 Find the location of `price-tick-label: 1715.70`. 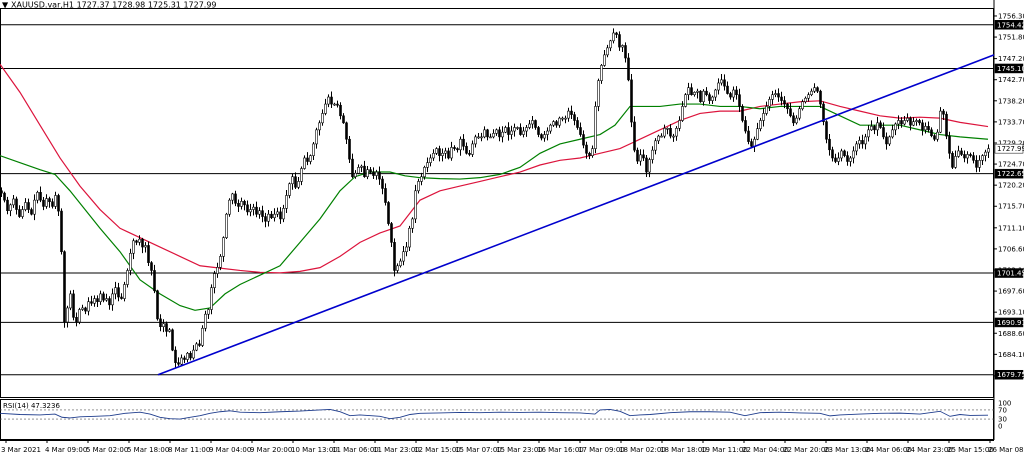

price-tick-label: 1715.70 is located at coordinates (1011, 207).